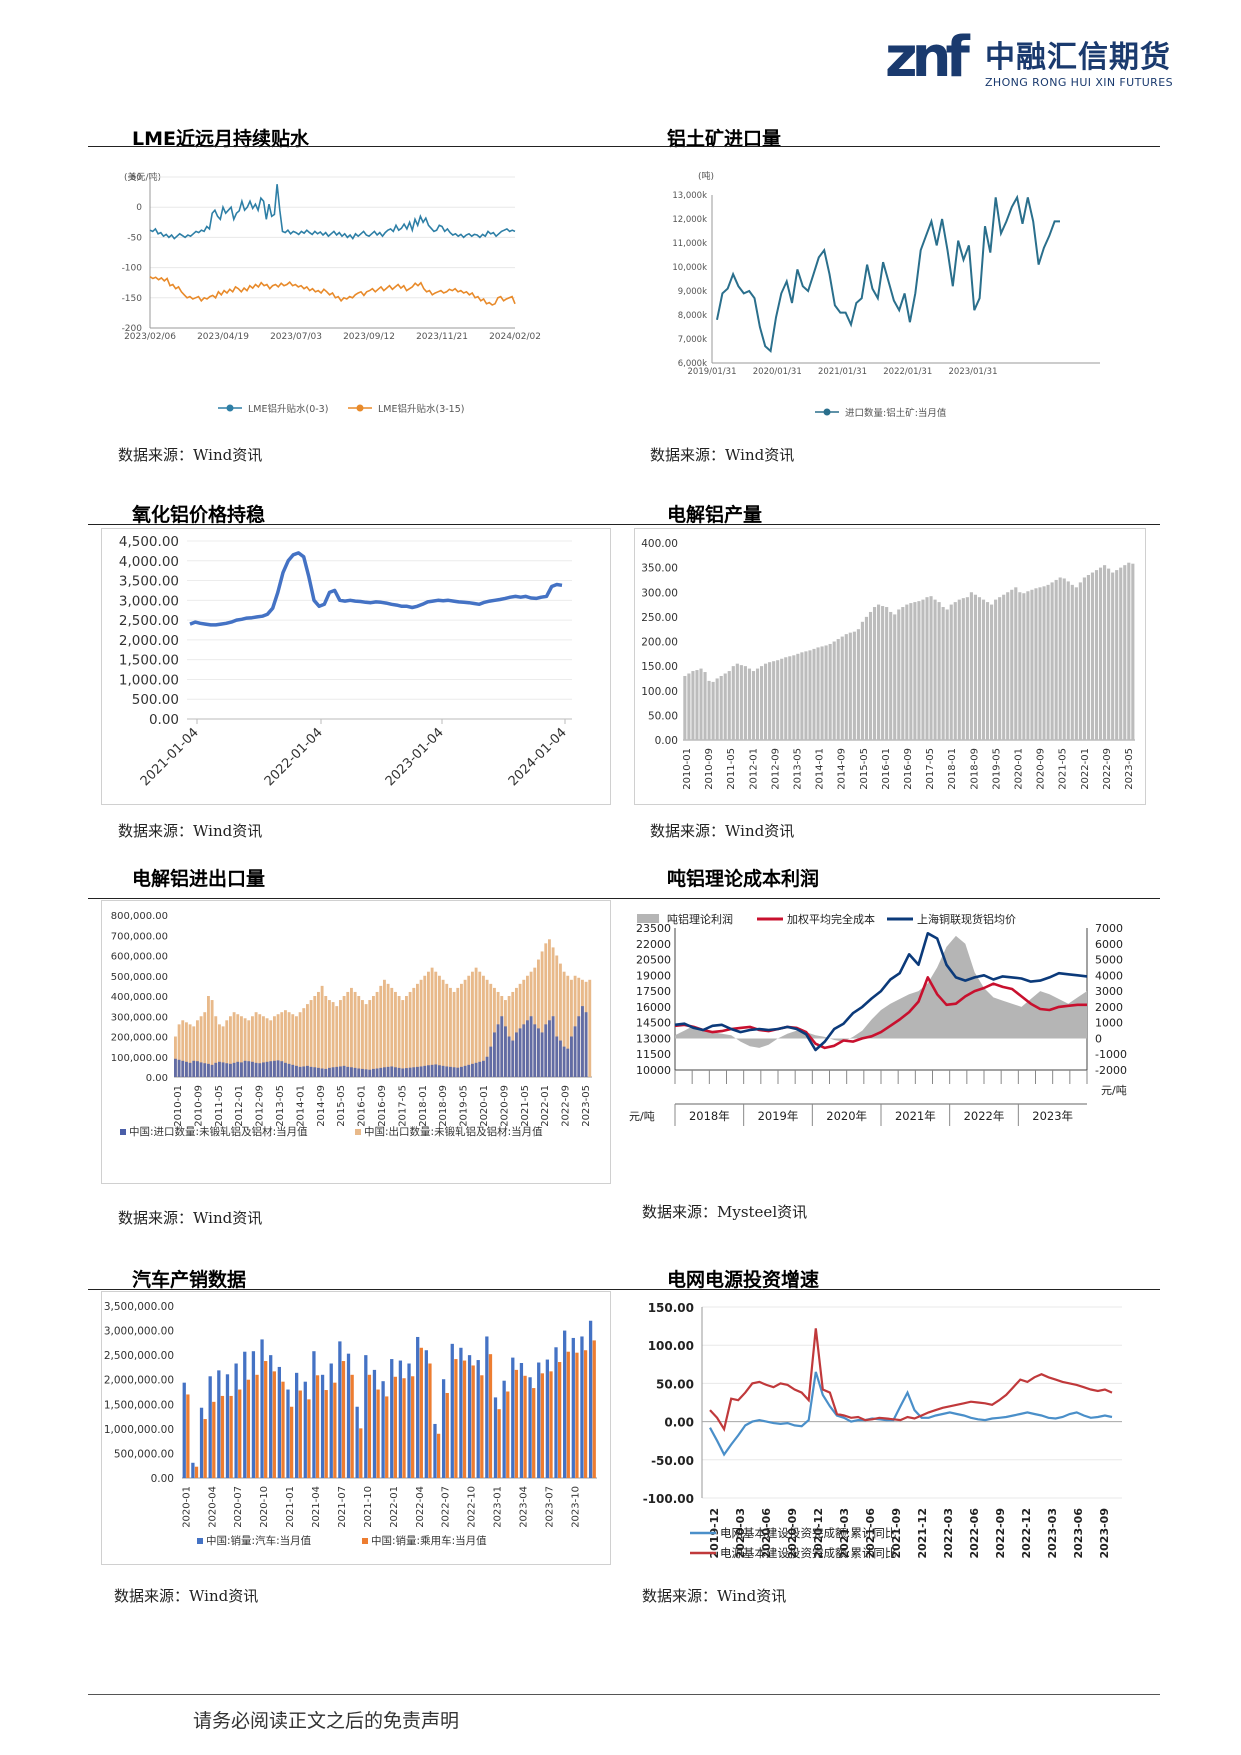  Describe the element at coordinates (1078, 57) in the screenshot. I see `logo-chinese-name: 中融汇信期货` at that location.